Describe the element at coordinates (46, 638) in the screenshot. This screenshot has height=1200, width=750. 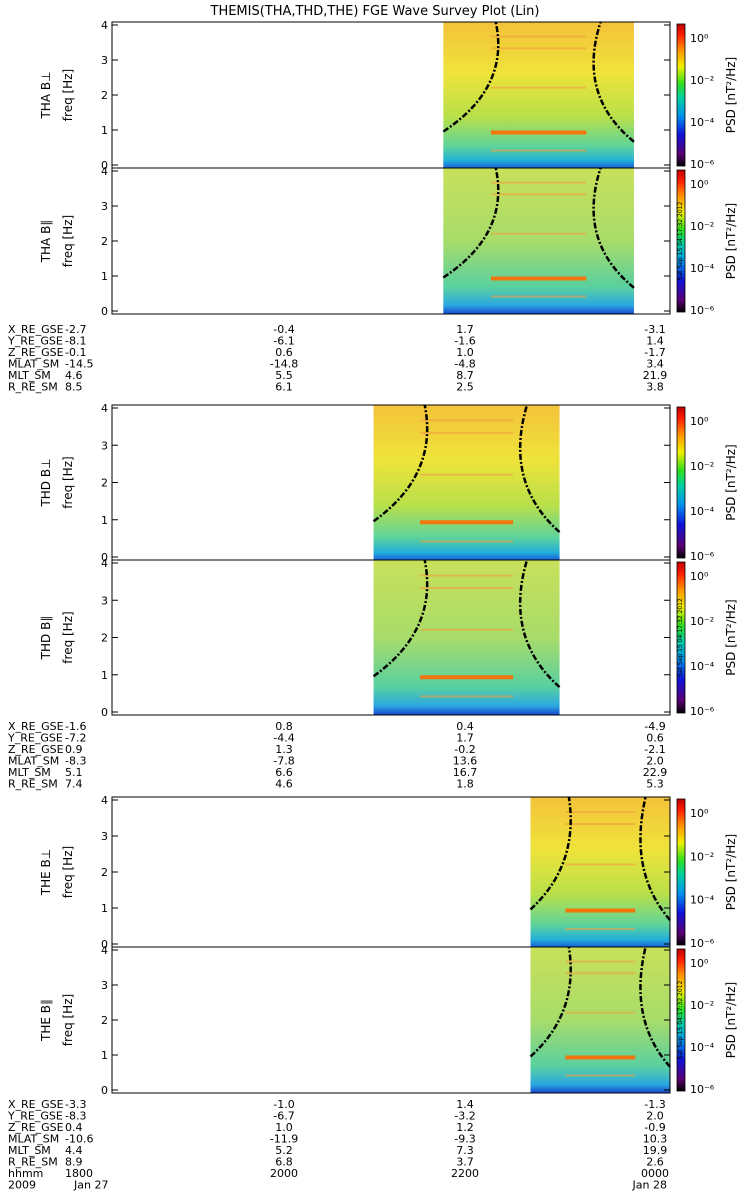
I see `panel-label: THD B∥` at that location.